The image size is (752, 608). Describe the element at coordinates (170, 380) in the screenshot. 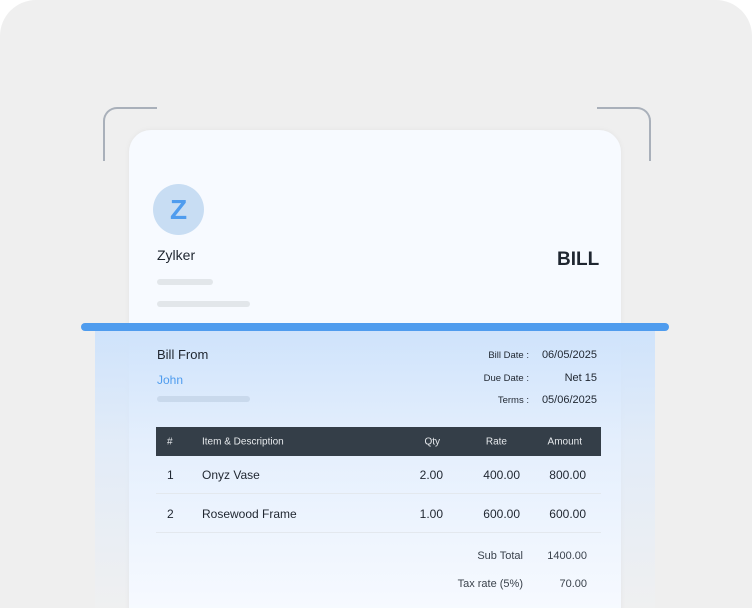

I see `vendor-name: John` at that location.